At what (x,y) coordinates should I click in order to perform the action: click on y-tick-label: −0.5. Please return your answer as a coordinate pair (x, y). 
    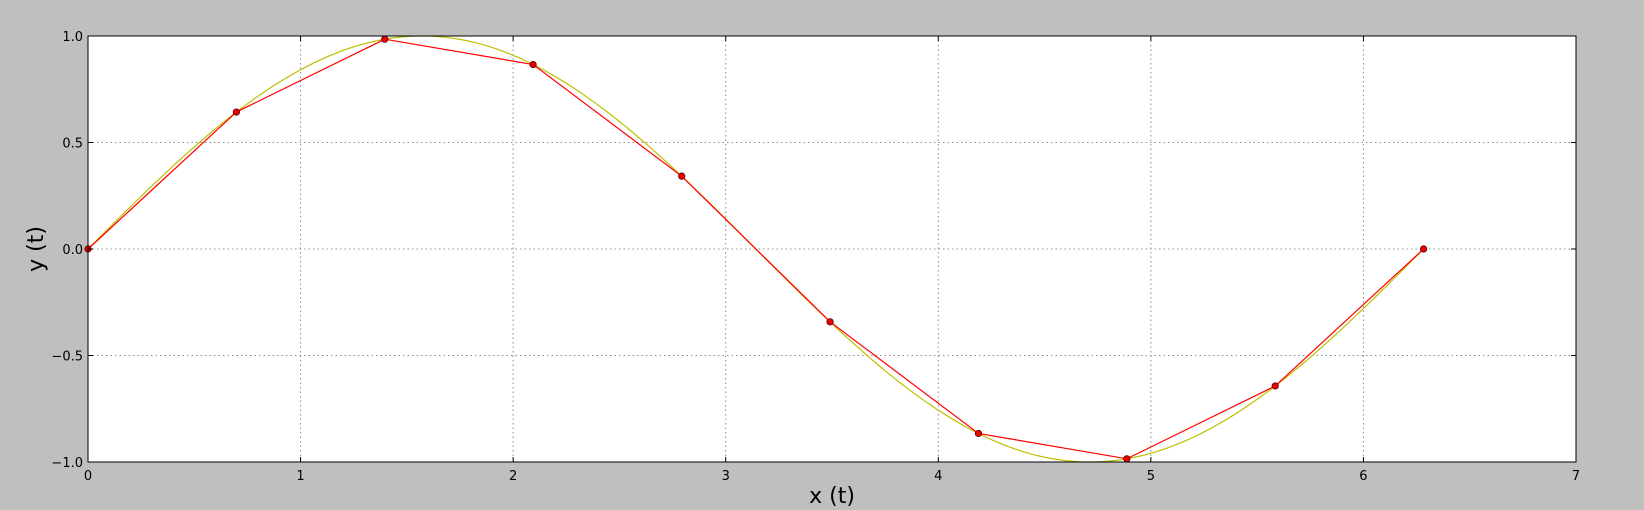
    Looking at the image, I should click on (67, 357).